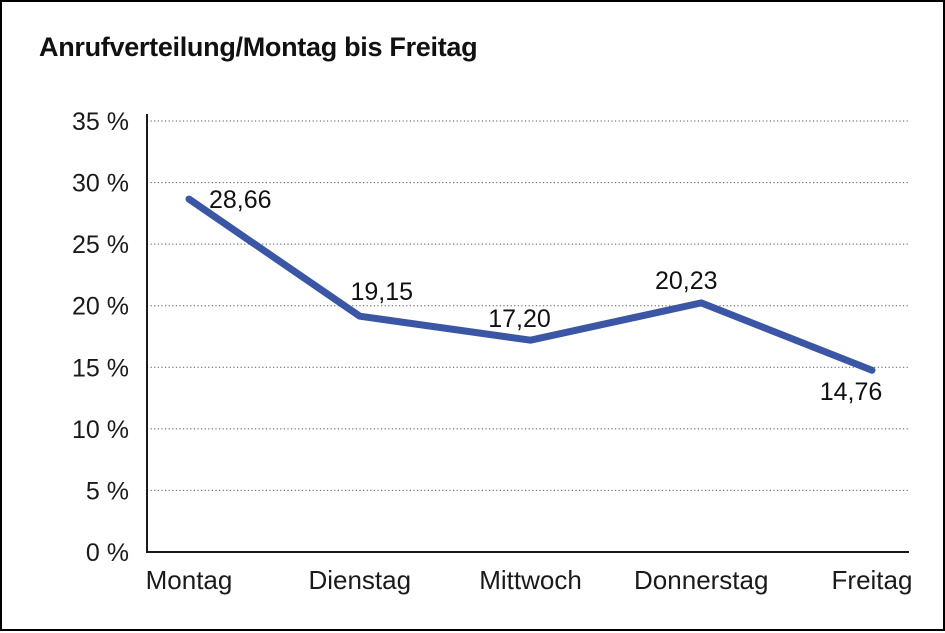 Image resolution: width=945 pixels, height=633 pixels. What do you see at coordinates (359, 580) in the screenshot?
I see `x-axis-label: Dienstag` at bounding box center [359, 580].